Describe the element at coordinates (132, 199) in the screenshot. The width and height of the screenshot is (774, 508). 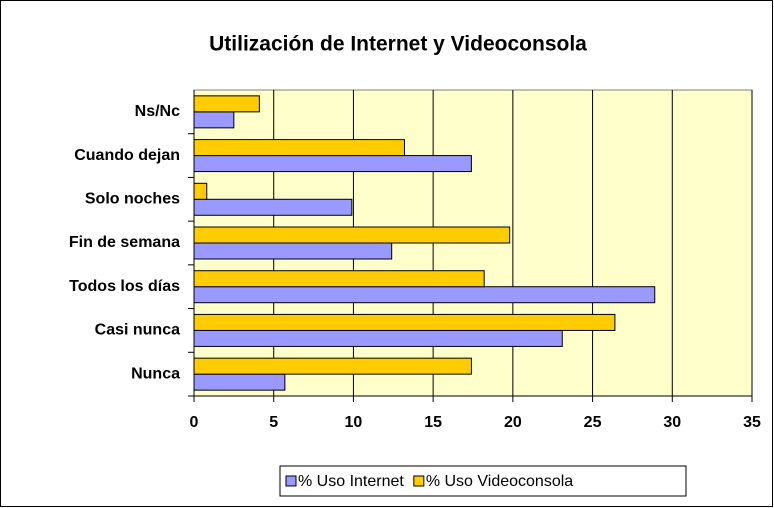
I see `y-tick-label: Solo noches` at that location.